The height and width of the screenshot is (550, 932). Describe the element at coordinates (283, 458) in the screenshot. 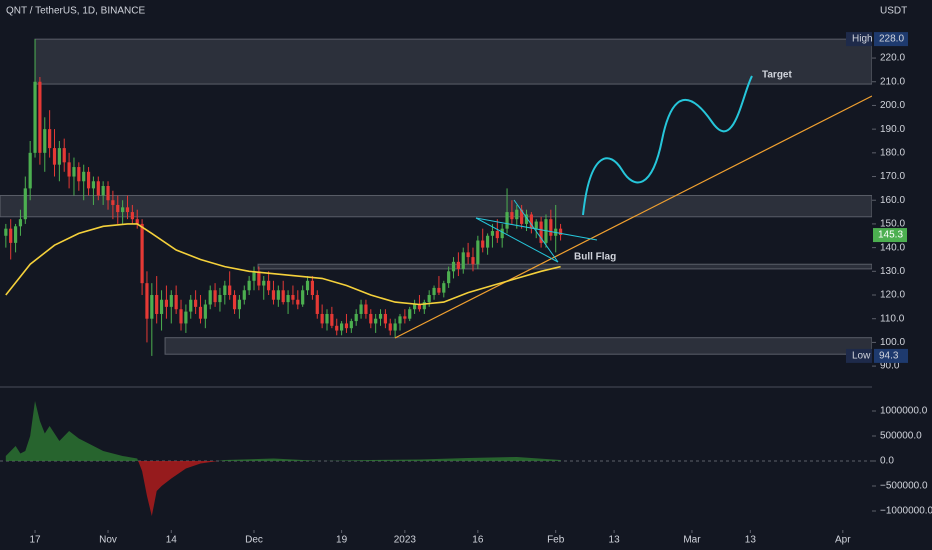

I see `oscillator-area` at that location.